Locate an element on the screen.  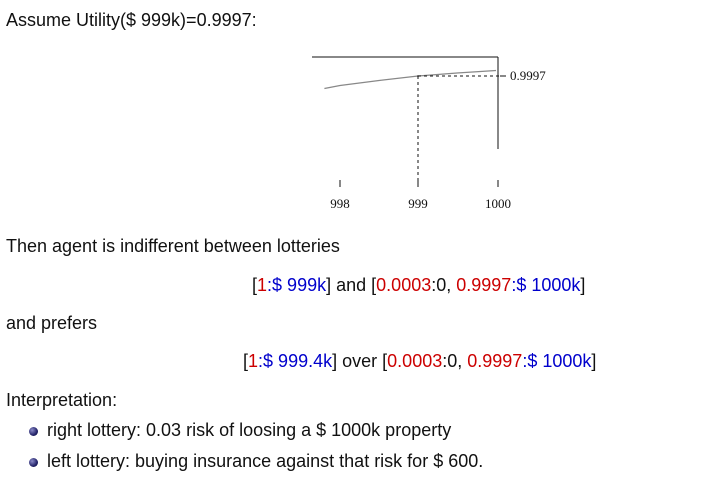
x-tick-label-998: 998 is located at coordinates (340, 203).